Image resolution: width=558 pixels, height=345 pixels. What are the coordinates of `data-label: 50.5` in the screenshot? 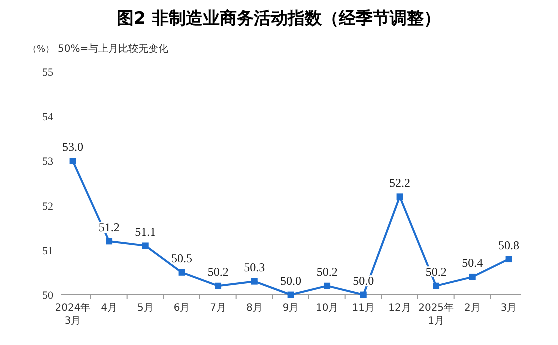 It's located at (182, 259).